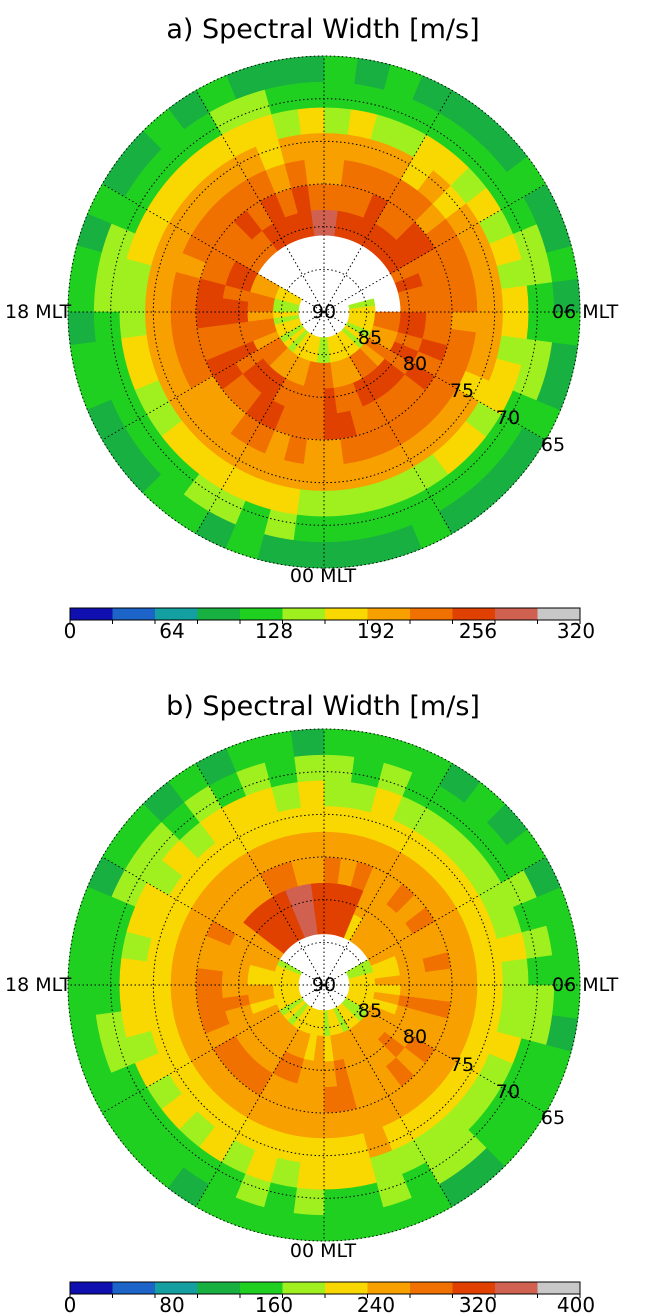 This screenshot has width=646, height=1316. Describe the element at coordinates (376, 631) in the screenshot. I see `panel-a-cbar-tick-3: 192` at that location.